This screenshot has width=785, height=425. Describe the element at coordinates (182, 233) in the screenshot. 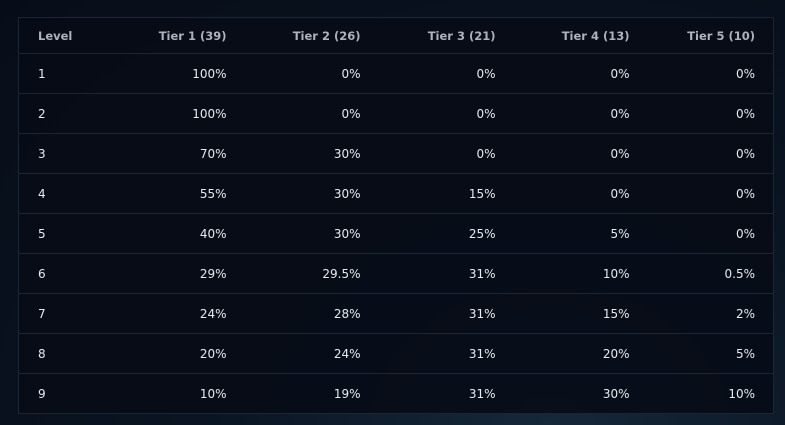

I see `table-cell: 40%` at that location.